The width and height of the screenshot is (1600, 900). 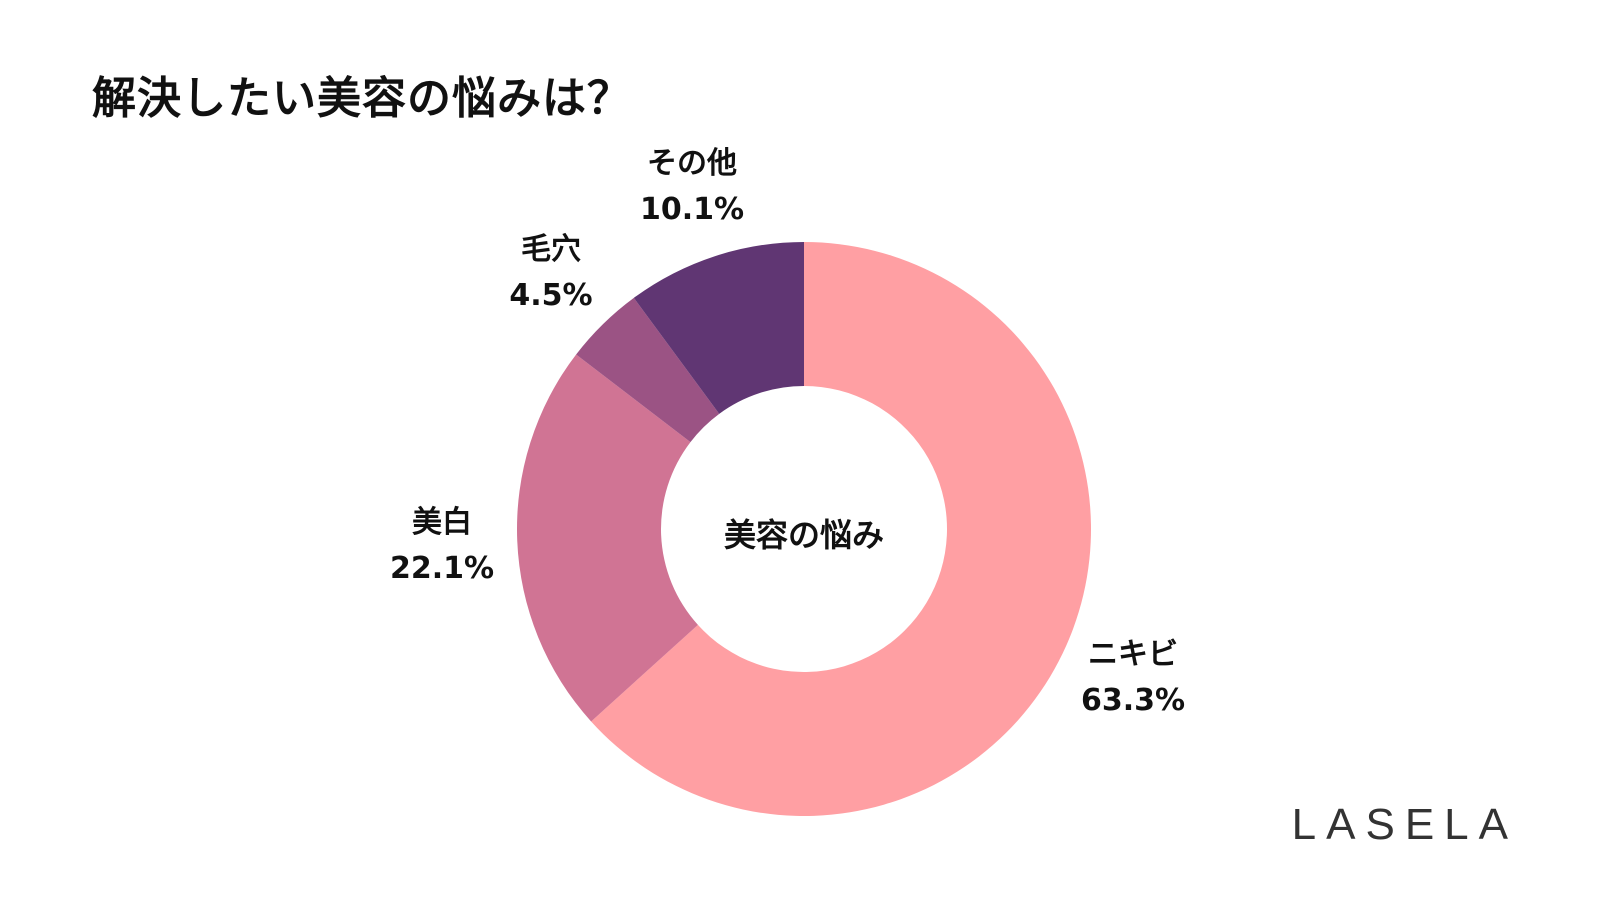 I want to click on slice-name: その他, so click(x=691, y=163).